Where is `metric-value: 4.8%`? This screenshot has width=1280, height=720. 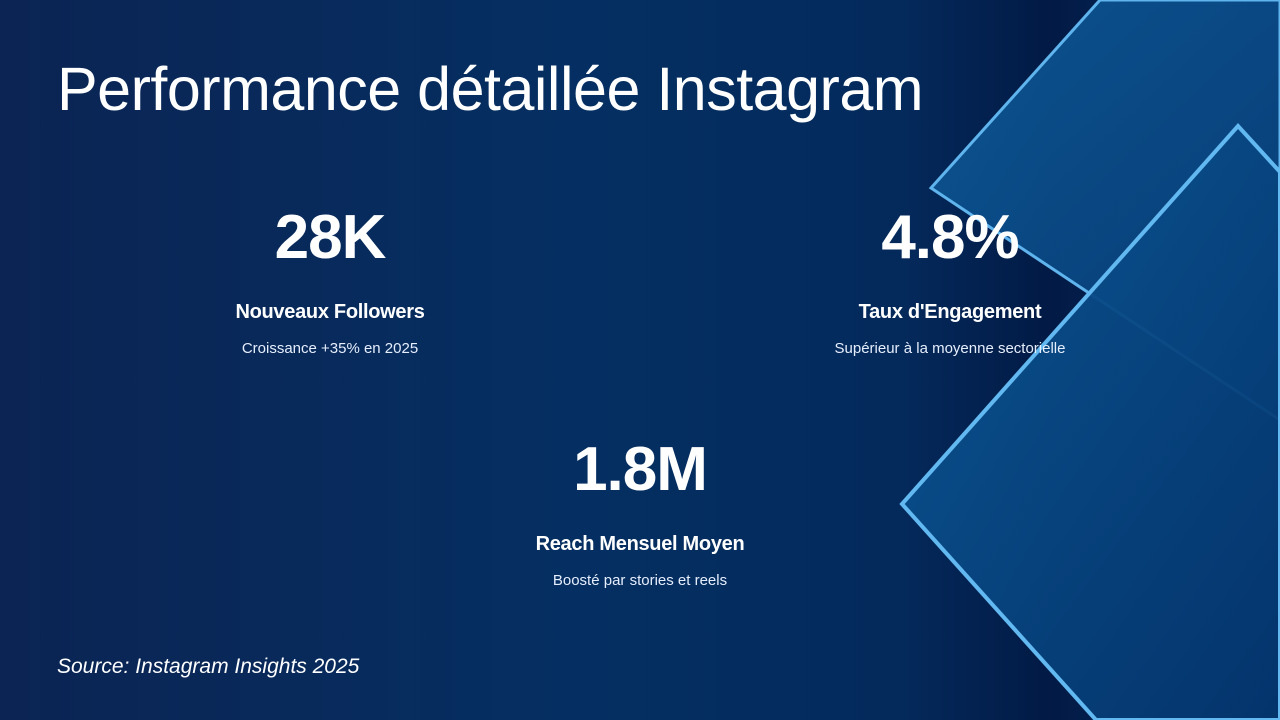 metric-value: 4.8% is located at coordinates (950, 237).